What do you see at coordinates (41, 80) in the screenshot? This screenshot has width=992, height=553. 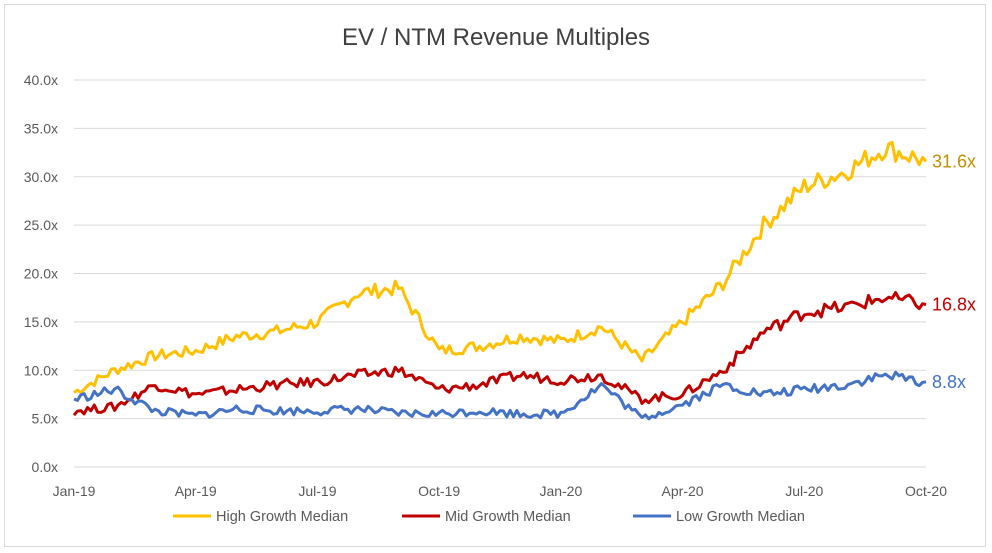 I see `y-tick-label: 40.0x` at bounding box center [41, 80].